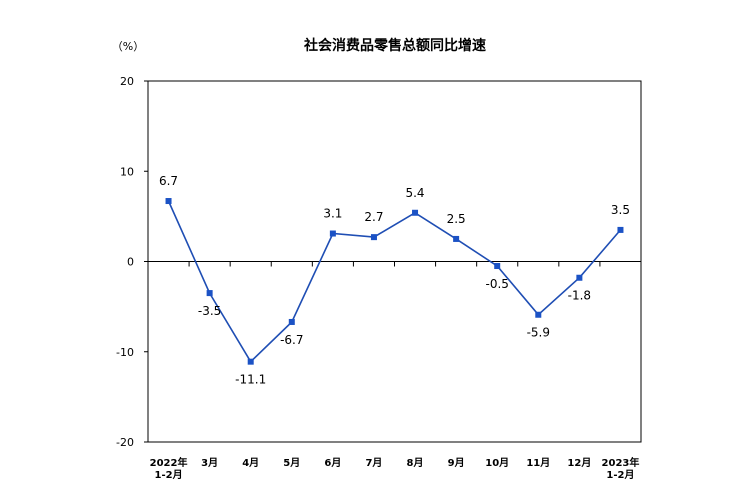  Describe the element at coordinates (456, 219) in the screenshot. I see `data-label: 2.5` at that location.